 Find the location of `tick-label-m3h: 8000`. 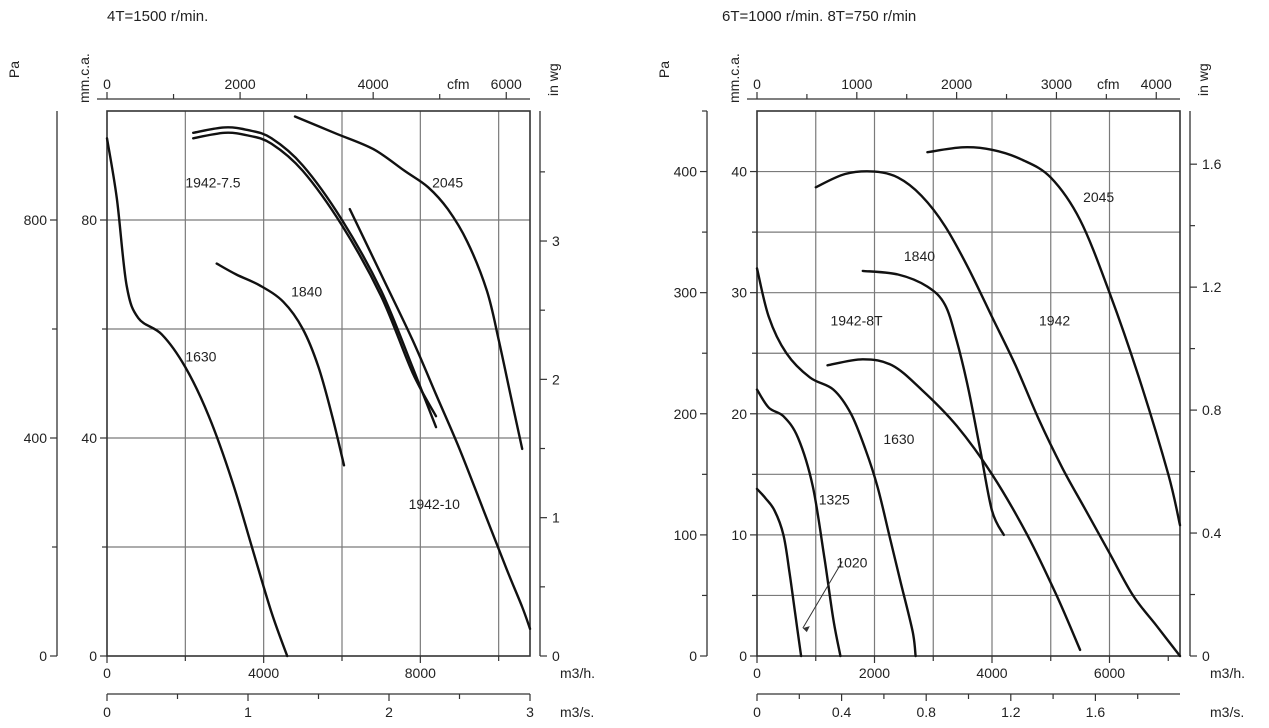

tick-label-m3h: 8000 is located at coordinates (420, 673).